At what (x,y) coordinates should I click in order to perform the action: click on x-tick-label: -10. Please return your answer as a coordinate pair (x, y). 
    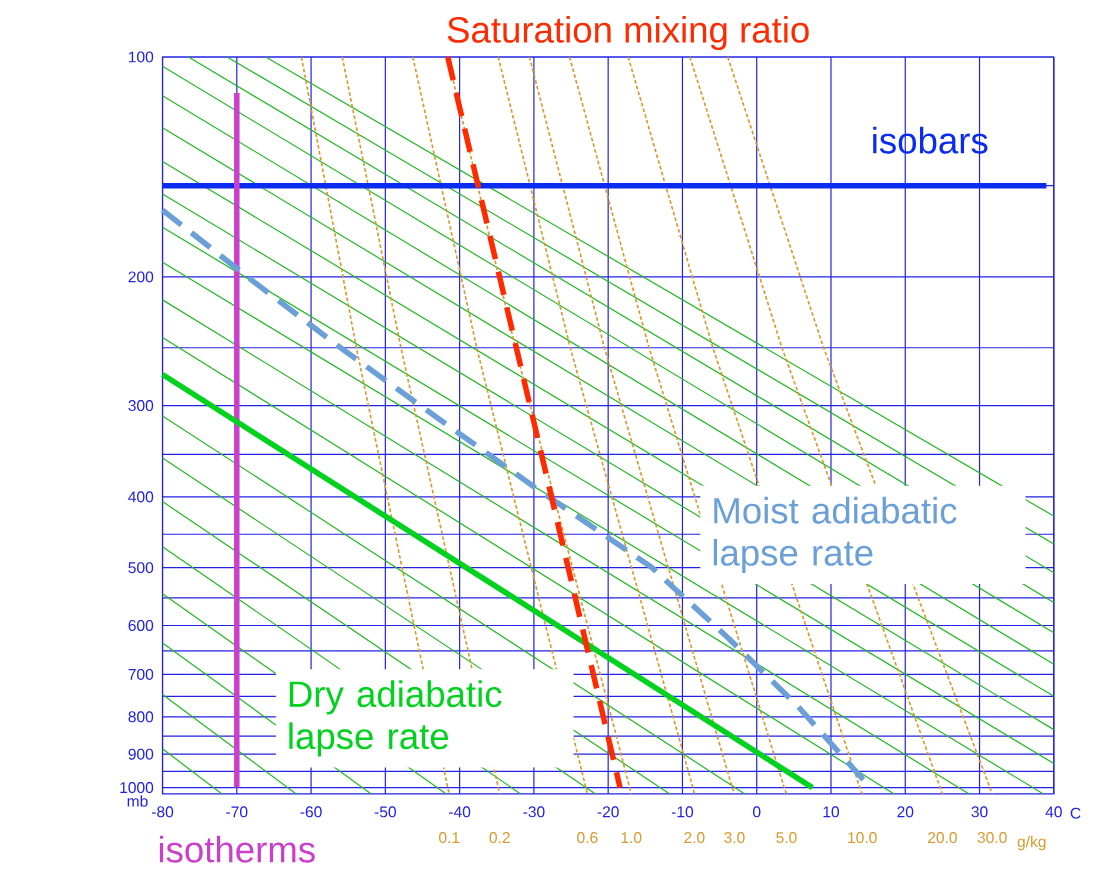
    Looking at the image, I should click on (682, 812).